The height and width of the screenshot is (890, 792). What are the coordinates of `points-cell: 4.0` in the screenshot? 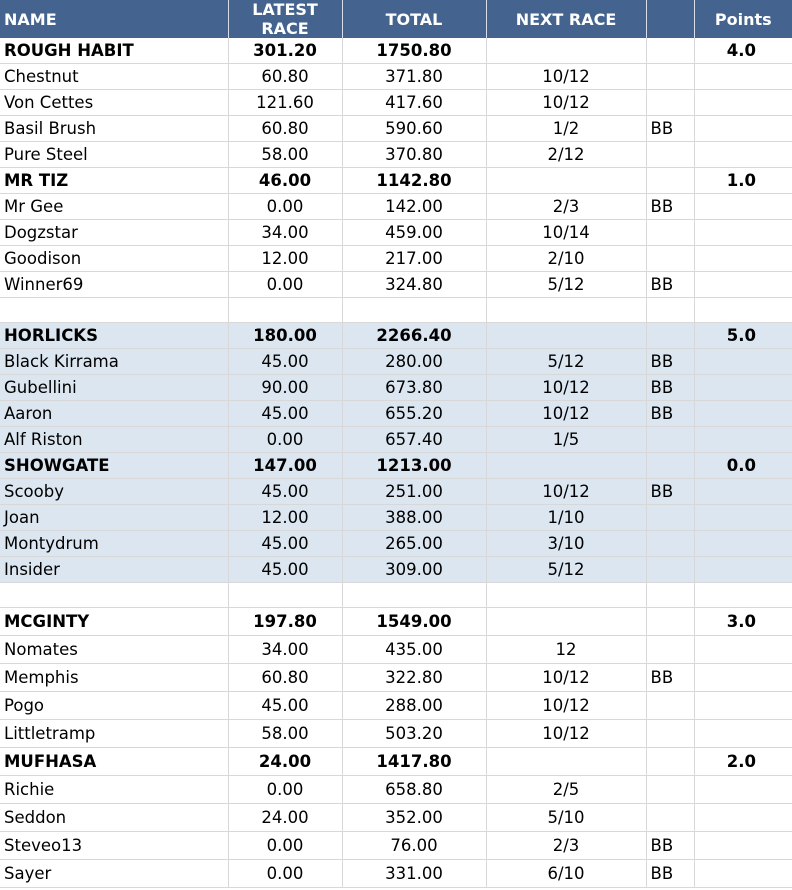 It's located at (743, 51).